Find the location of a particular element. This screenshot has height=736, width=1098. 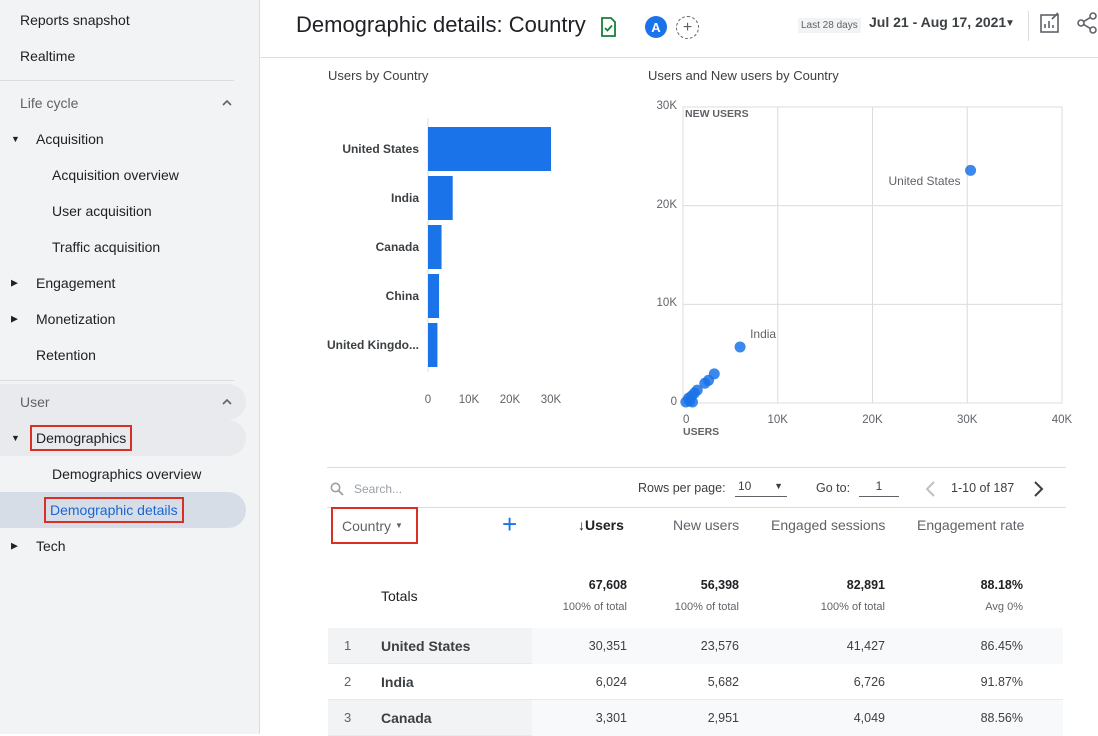

nav-label: Retention is located at coordinates (66, 355).